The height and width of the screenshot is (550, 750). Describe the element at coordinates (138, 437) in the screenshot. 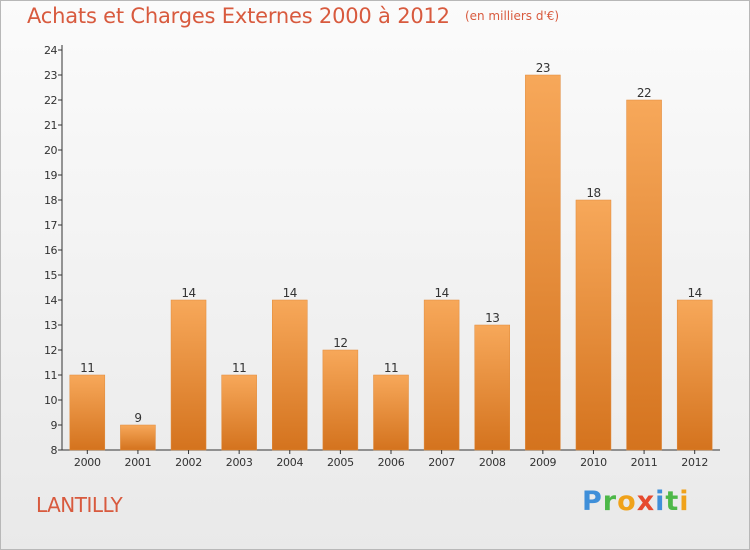

I see `bar-2001` at that location.